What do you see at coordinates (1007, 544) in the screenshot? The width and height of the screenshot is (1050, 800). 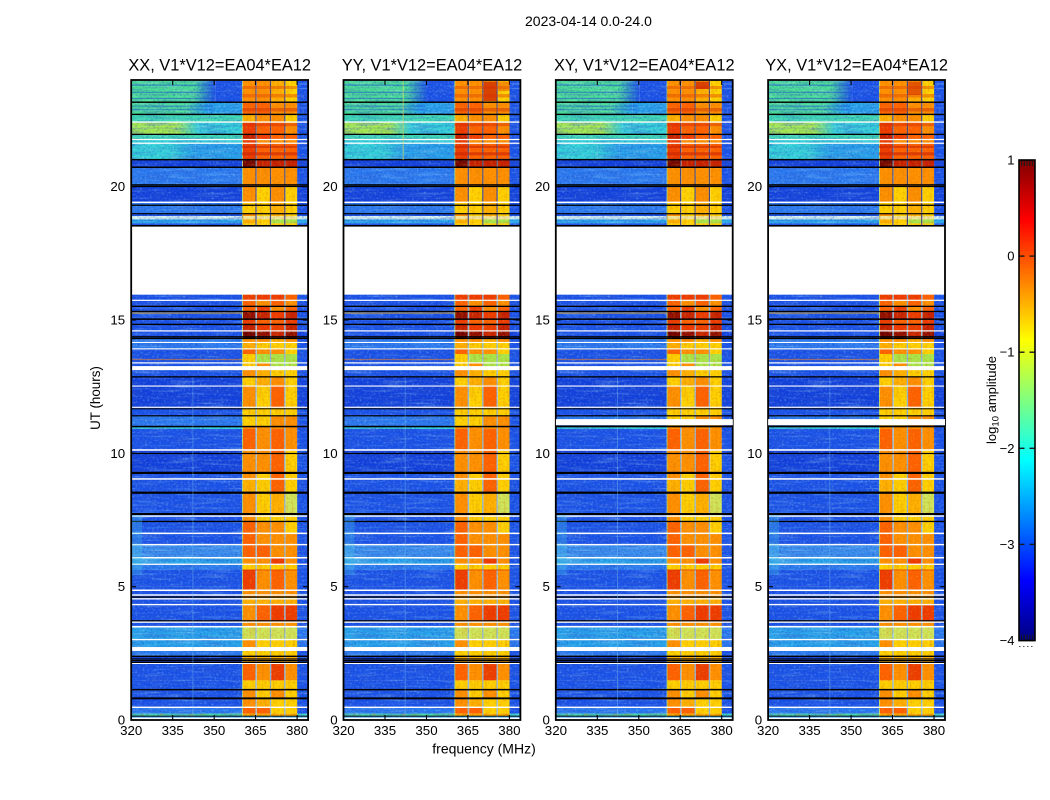 I see `svg-text: −3` at bounding box center [1007, 544].